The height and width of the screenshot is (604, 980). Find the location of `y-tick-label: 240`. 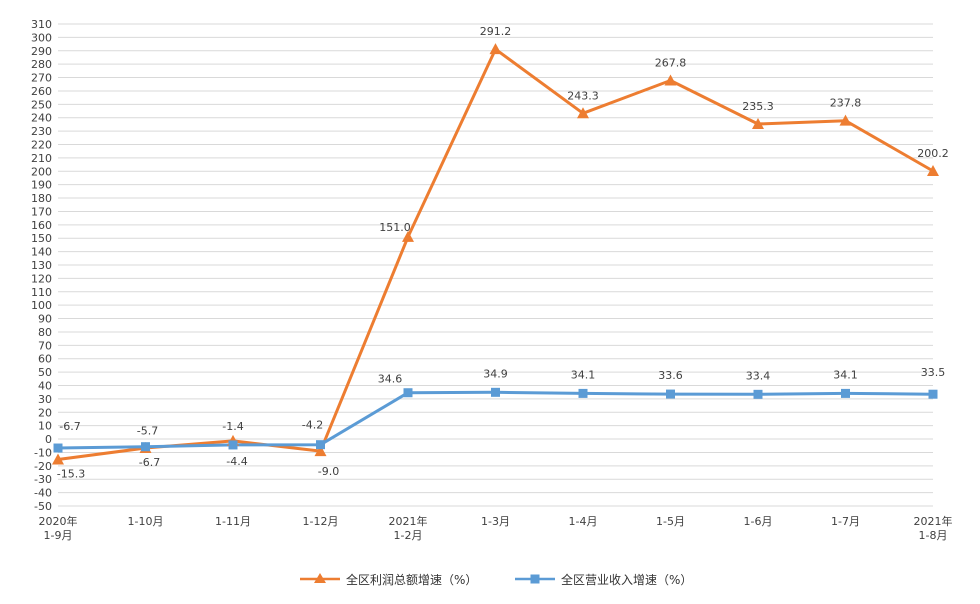

y-tick-label: 240 is located at coordinates (41, 118).